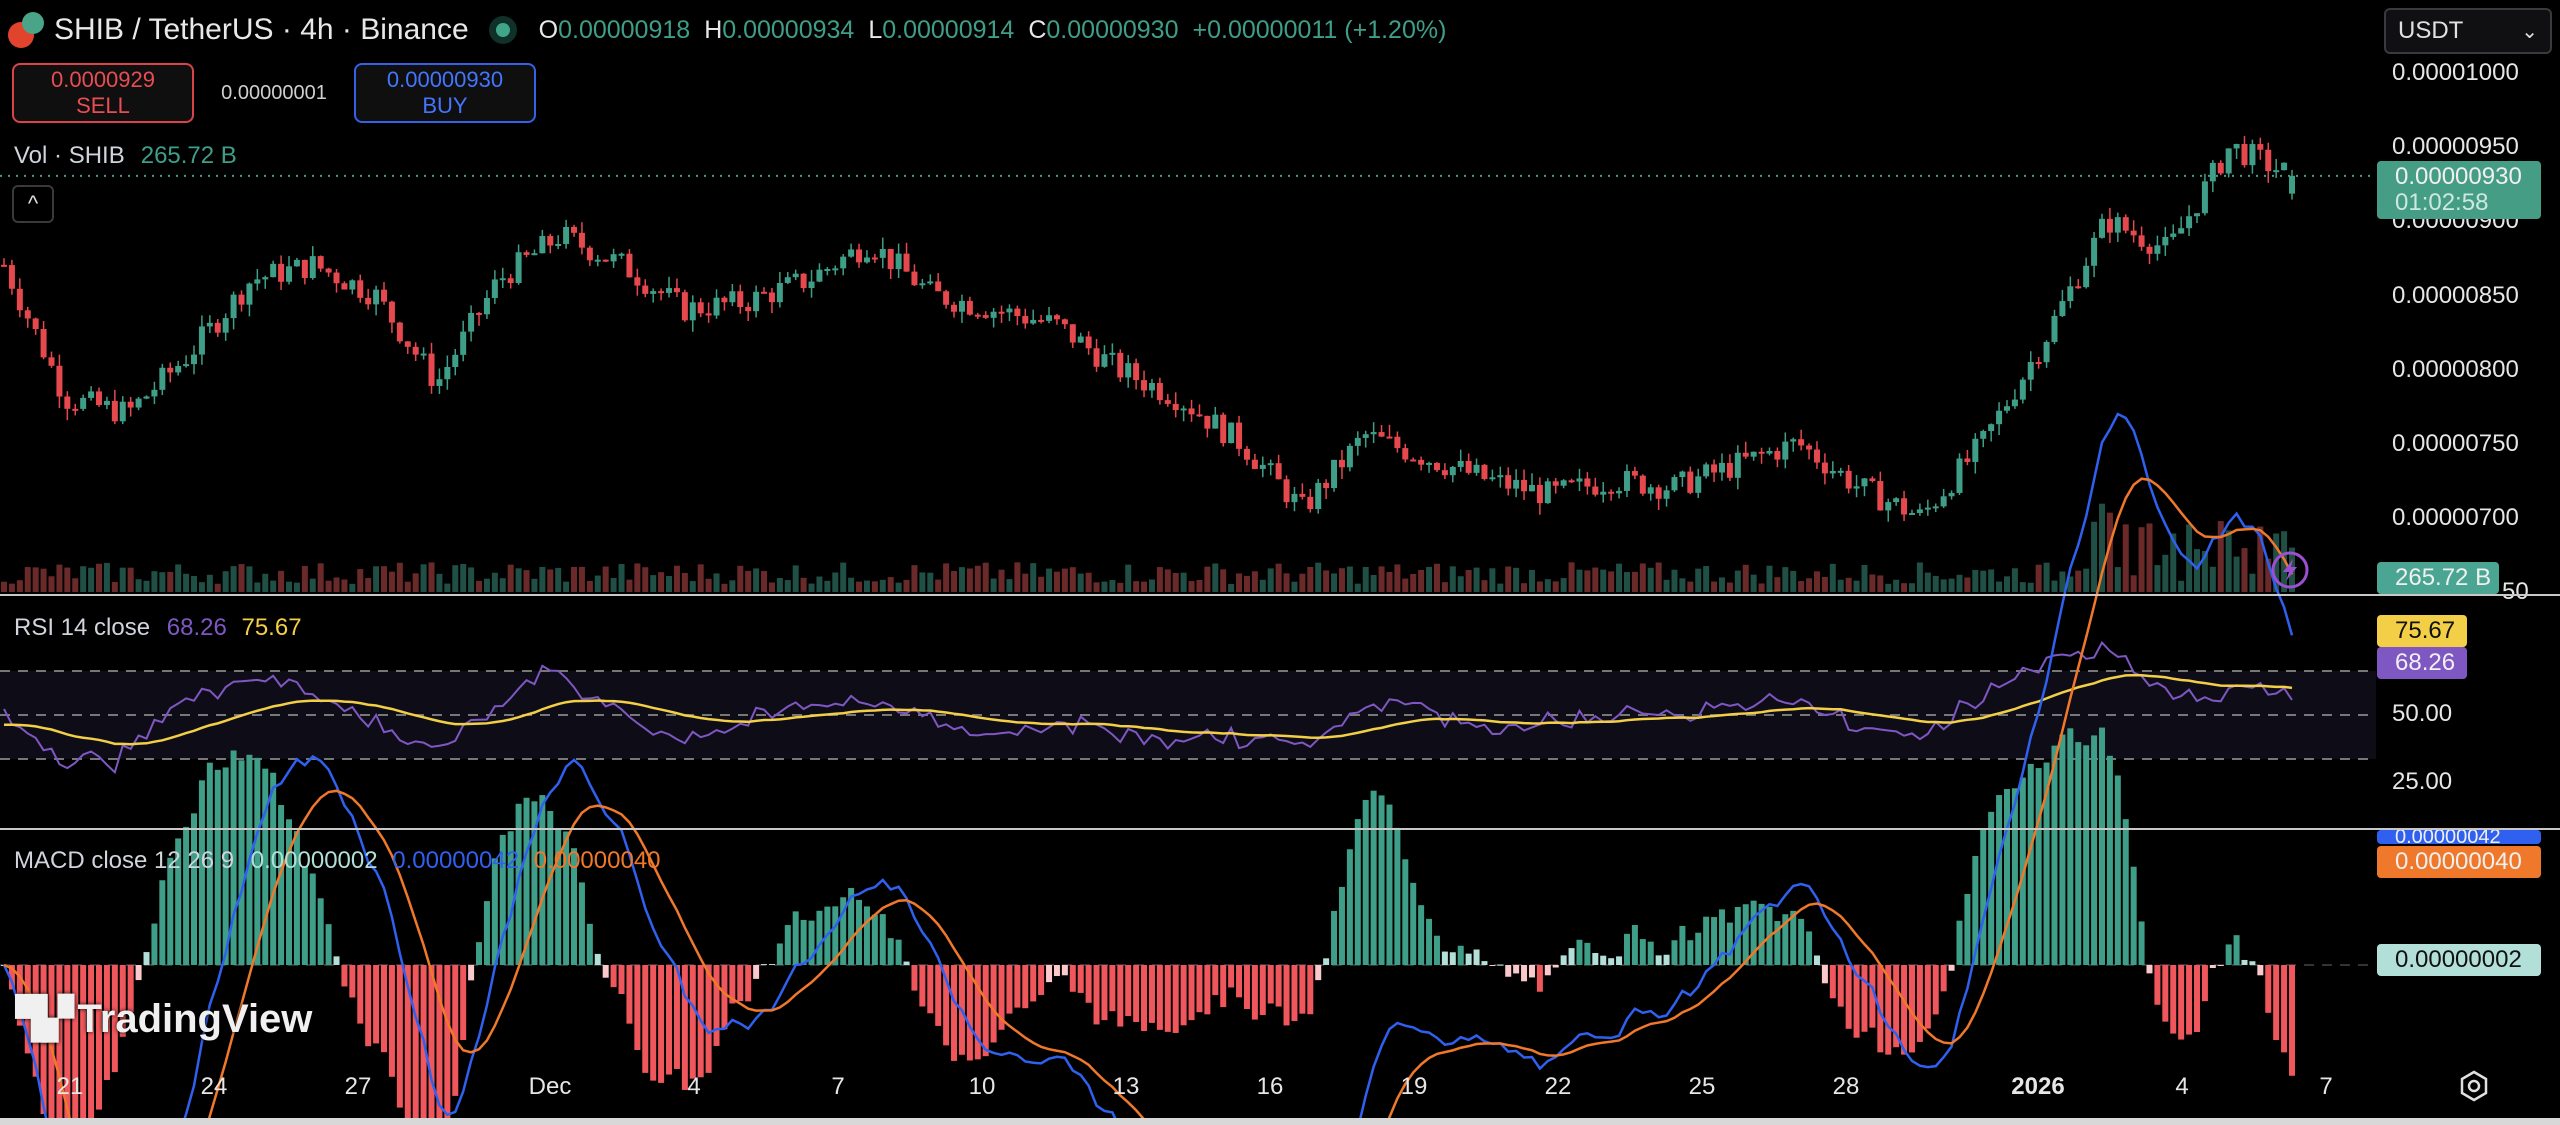 The width and height of the screenshot is (2560, 1125). I want to click on spread-value: 0.00000001, so click(274, 92).